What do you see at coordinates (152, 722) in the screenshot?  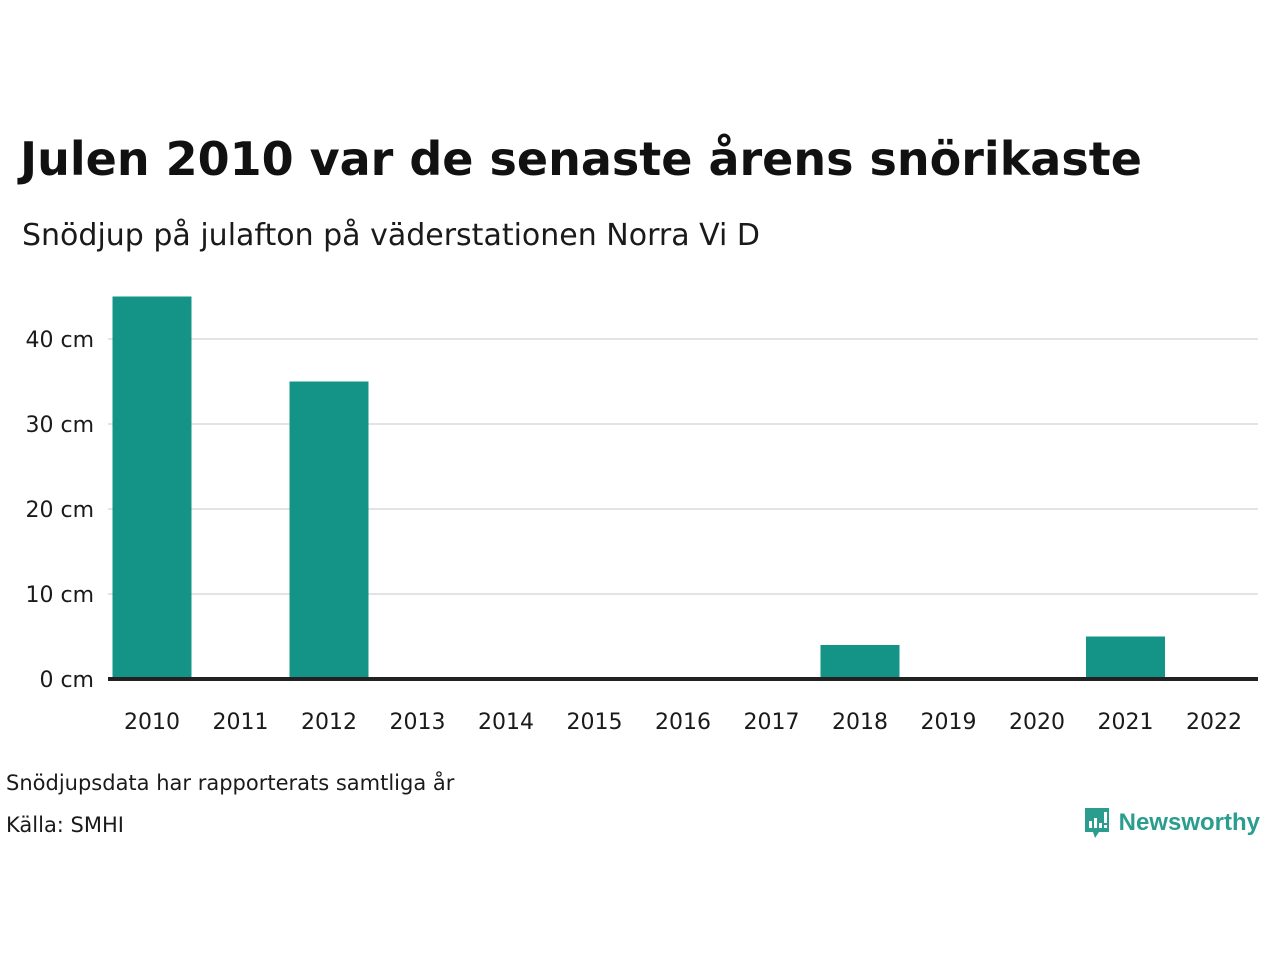 I see `x-tick-label: 2010` at bounding box center [152, 722].